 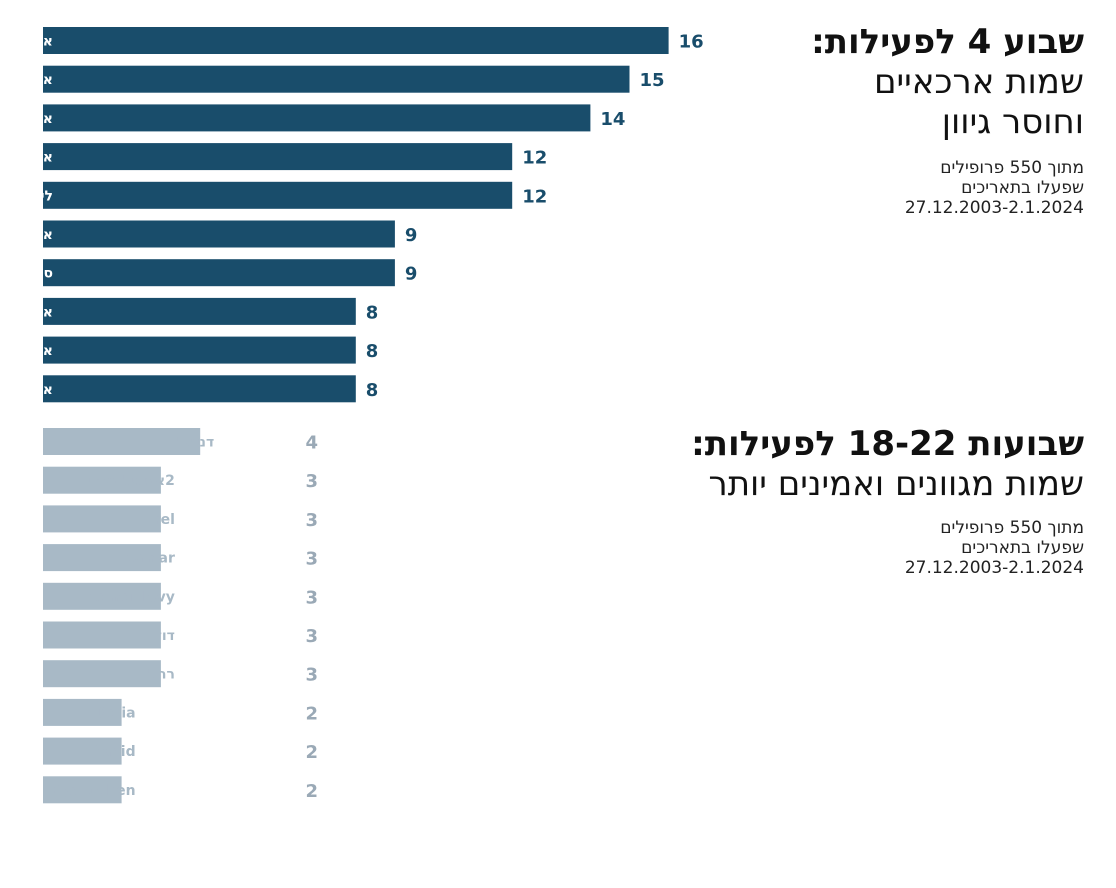 I want to click on week18-22-note-line-2: שפעלו בתאריכים, so click(x=1022, y=548).